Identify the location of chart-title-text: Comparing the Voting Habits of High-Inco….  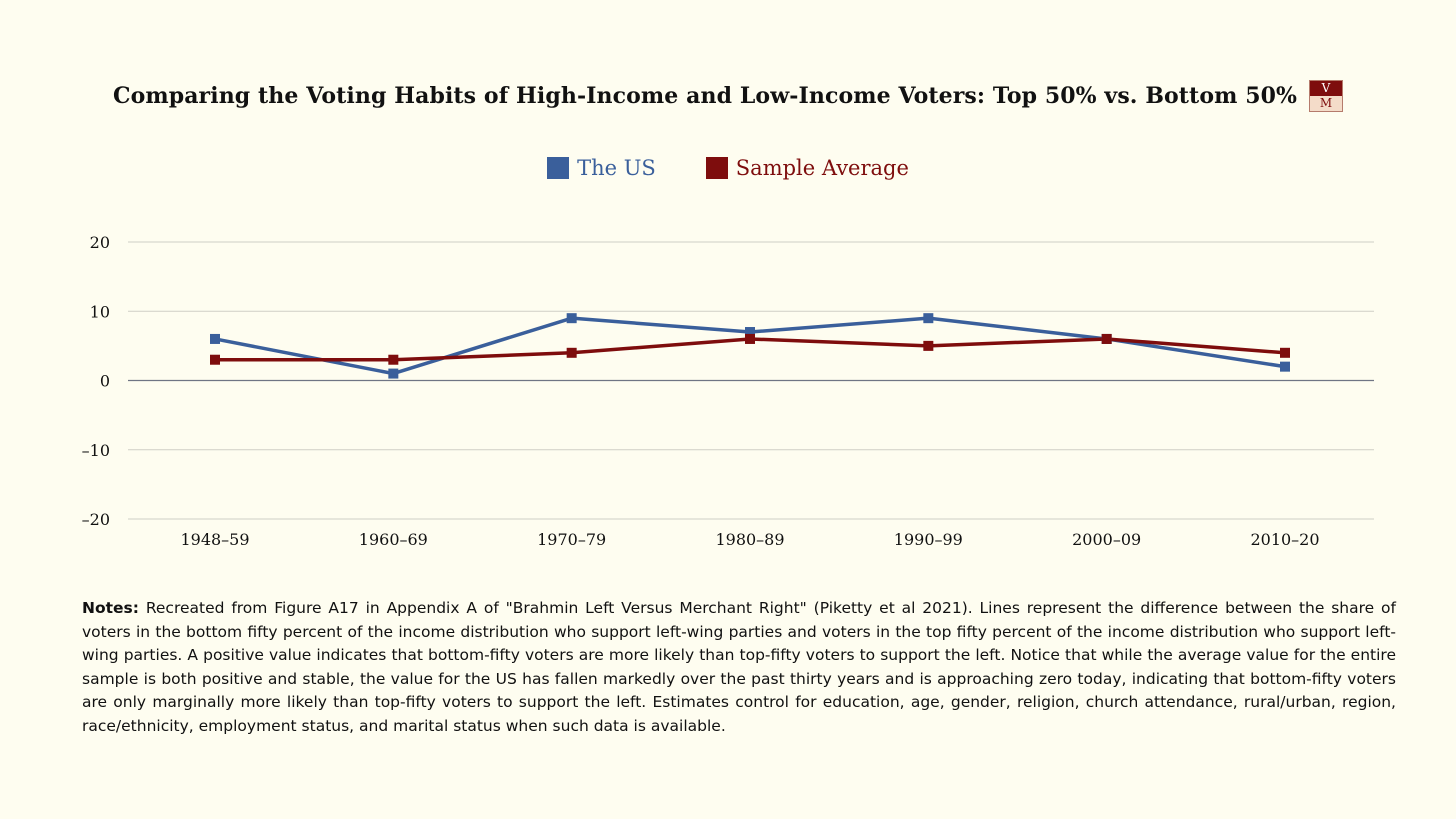
(705, 96).